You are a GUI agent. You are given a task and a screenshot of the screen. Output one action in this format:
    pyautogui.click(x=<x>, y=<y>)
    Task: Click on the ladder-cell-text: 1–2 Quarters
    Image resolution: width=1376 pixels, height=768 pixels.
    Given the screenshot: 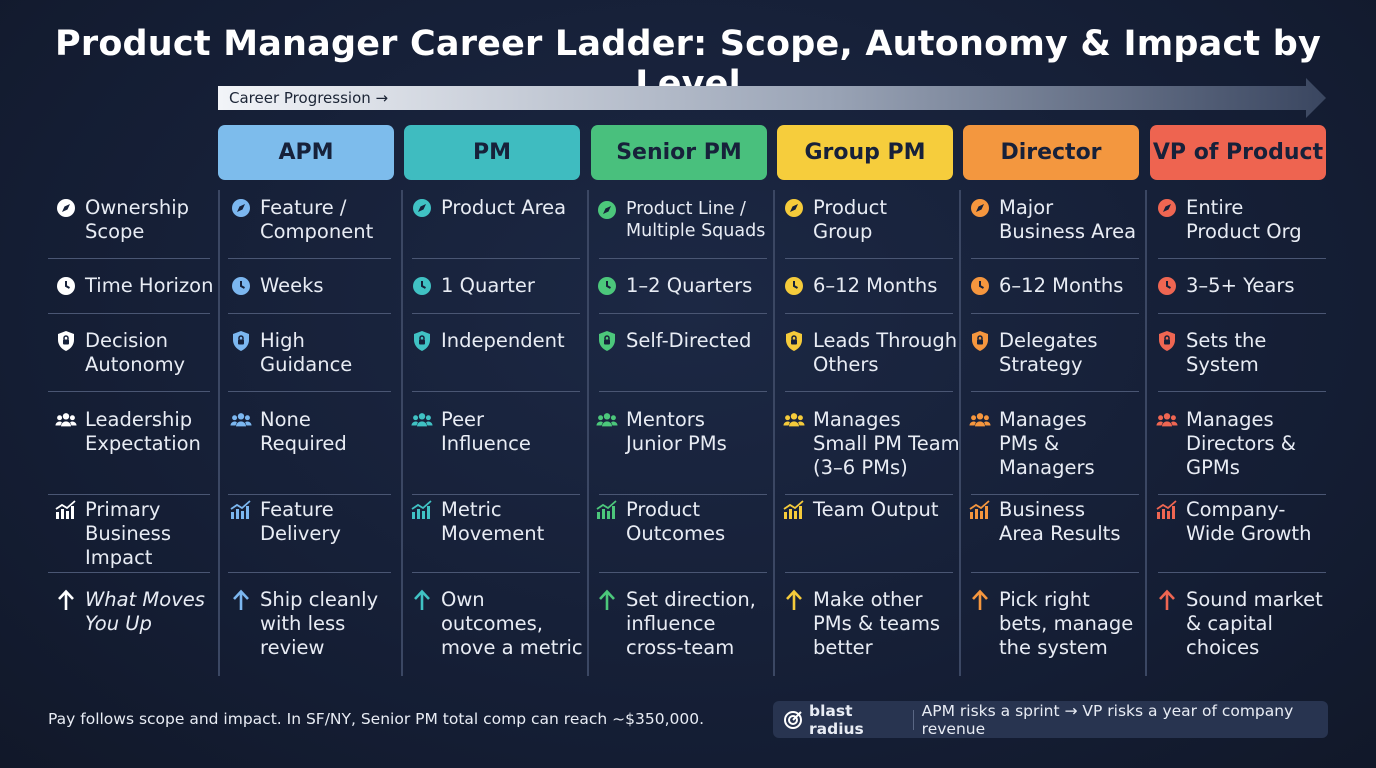 What is the action you would take?
    pyautogui.click(x=689, y=285)
    